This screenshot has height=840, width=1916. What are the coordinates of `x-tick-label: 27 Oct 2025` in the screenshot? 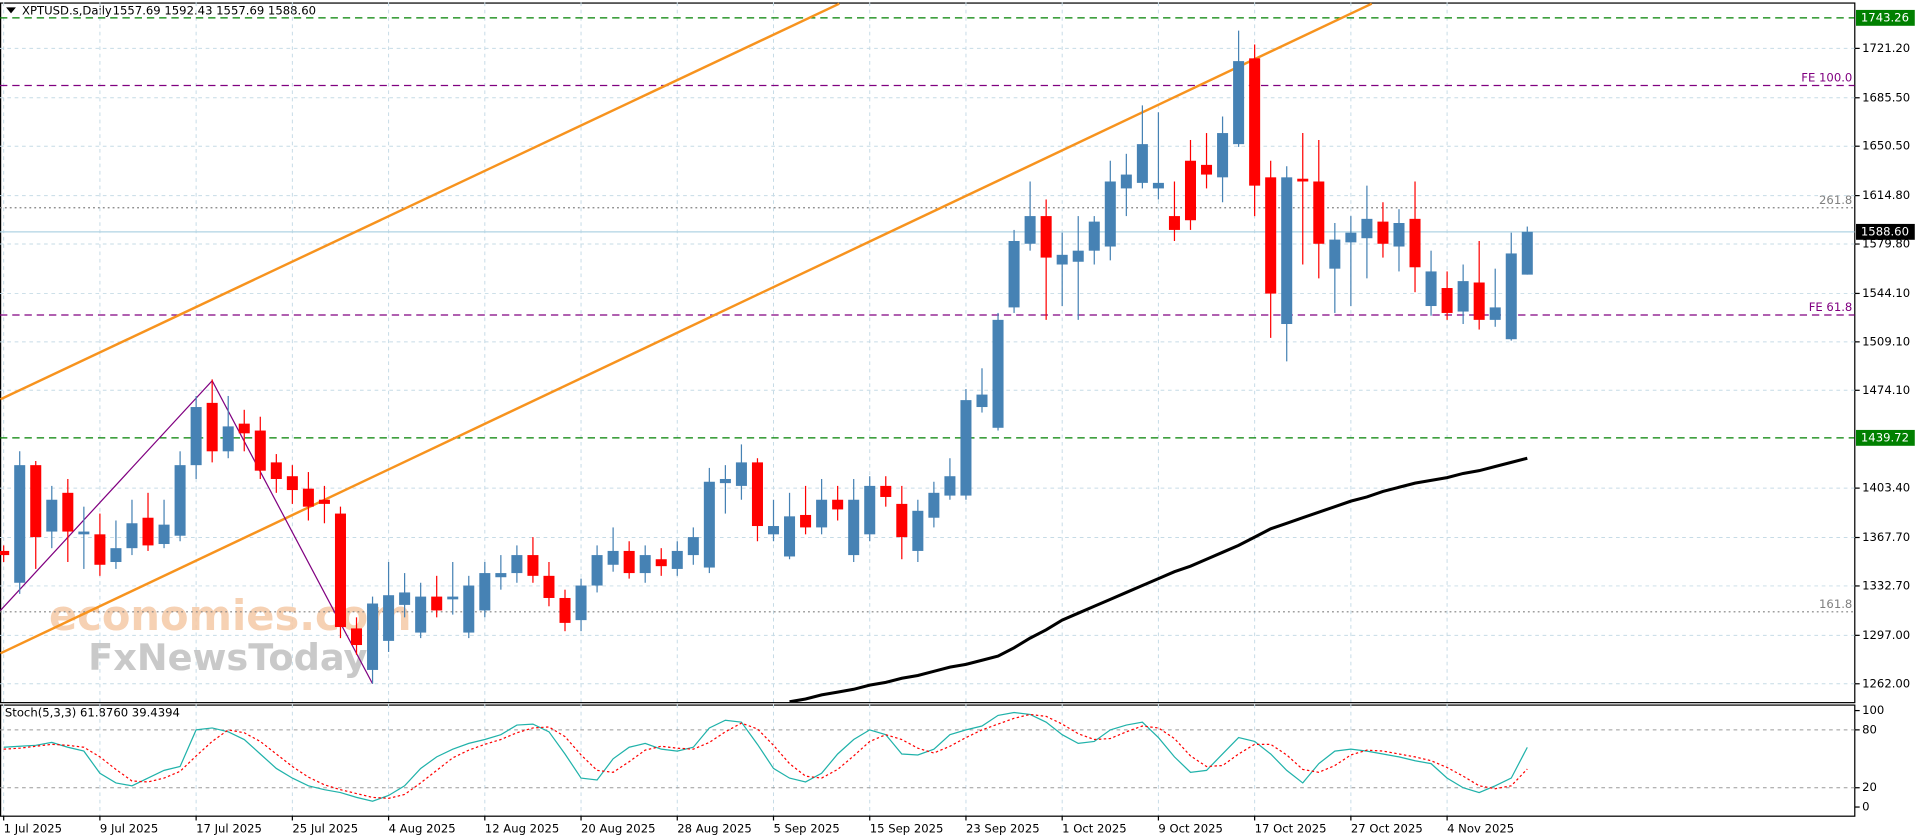 It's located at (1387, 829).